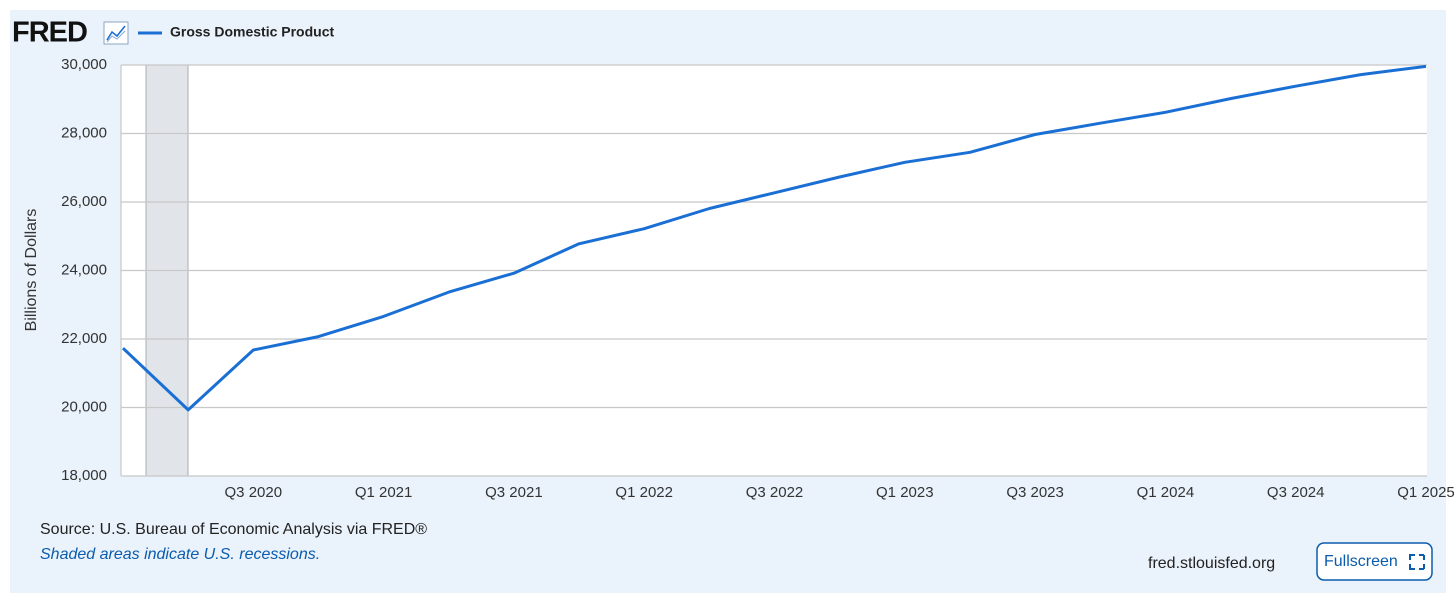 The image size is (1456, 599). What do you see at coordinates (31, 270) in the screenshot?
I see `y-axis-title: Billions of Dollars` at bounding box center [31, 270].